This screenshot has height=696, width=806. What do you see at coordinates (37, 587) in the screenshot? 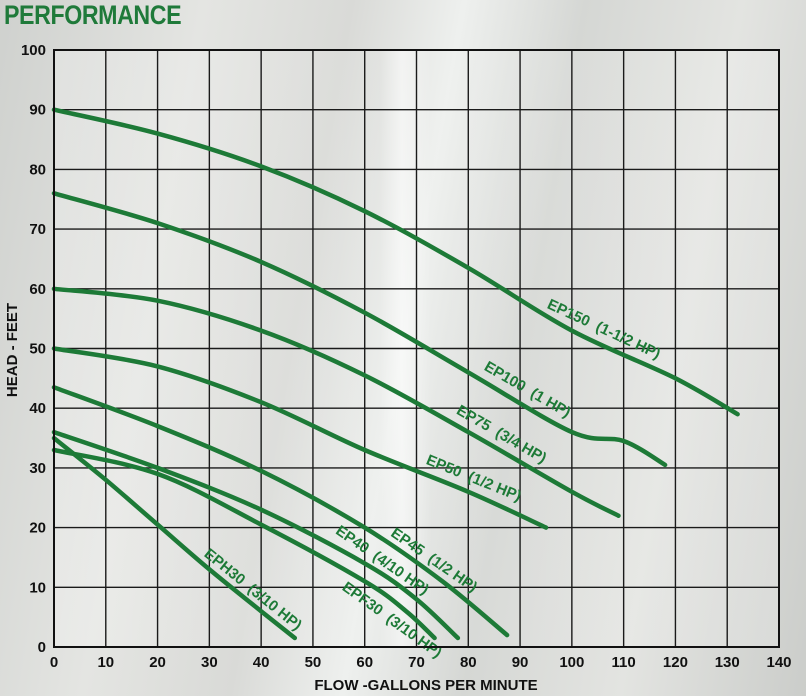
I see `y-tick-label: 10` at bounding box center [37, 587].